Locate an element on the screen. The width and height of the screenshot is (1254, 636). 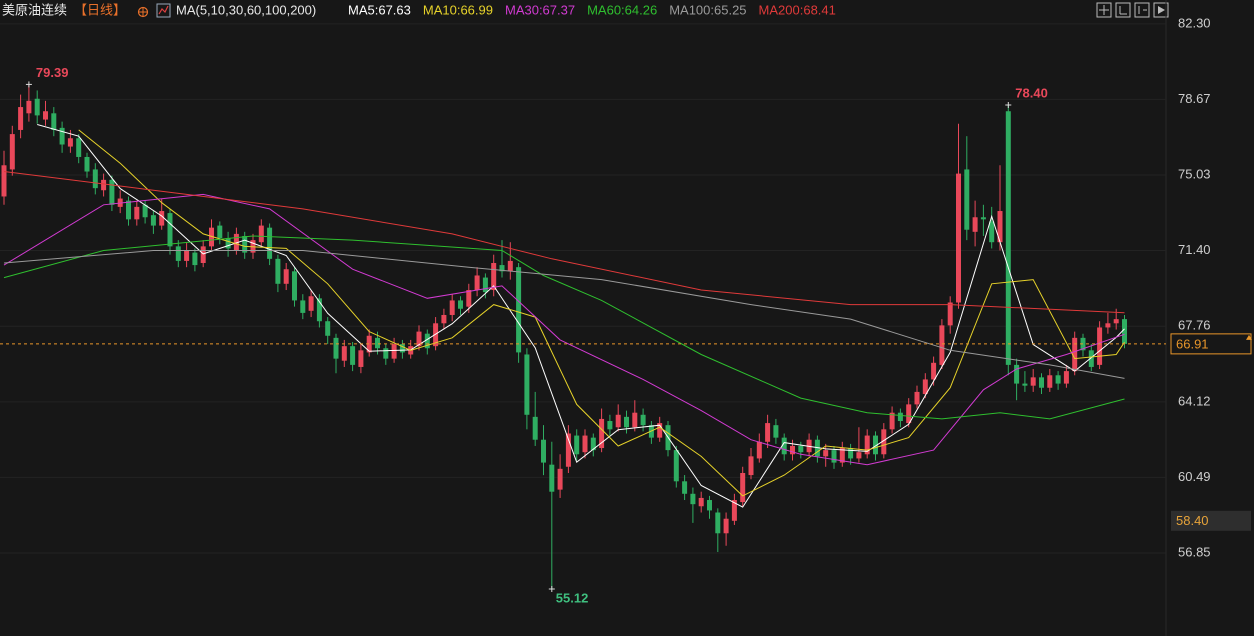
legend-entry: MA100:65.25 is located at coordinates (707, 9).